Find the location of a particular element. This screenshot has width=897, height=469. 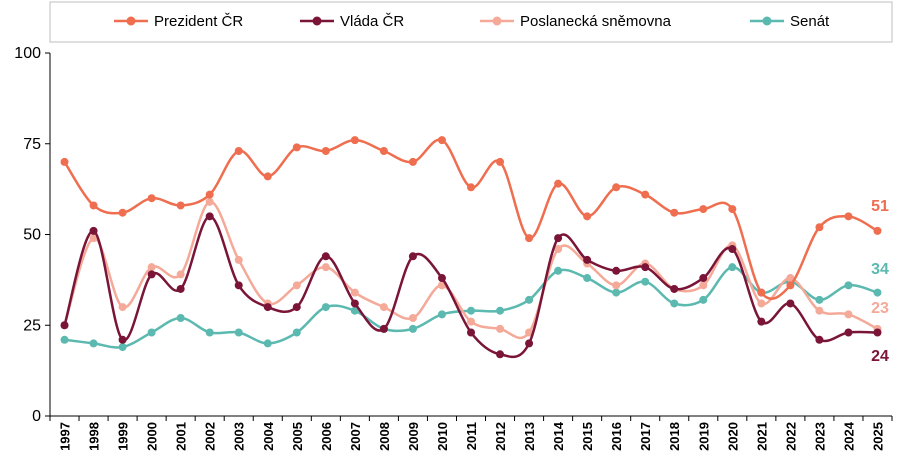

y-tick-label: 25 is located at coordinates (32, 325).